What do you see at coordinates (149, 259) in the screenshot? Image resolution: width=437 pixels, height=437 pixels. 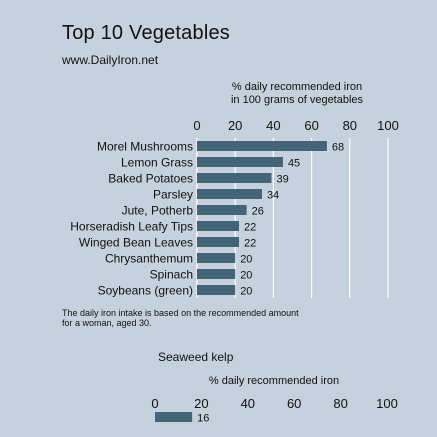 I see `category-label: Chrysanthemum` at bounding box center [149, 259].